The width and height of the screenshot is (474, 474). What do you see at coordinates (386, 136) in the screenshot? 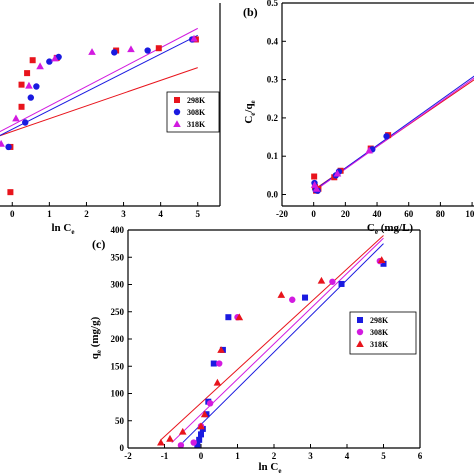
I see `panel-b-point-308K` at bounding box center [386, 136].